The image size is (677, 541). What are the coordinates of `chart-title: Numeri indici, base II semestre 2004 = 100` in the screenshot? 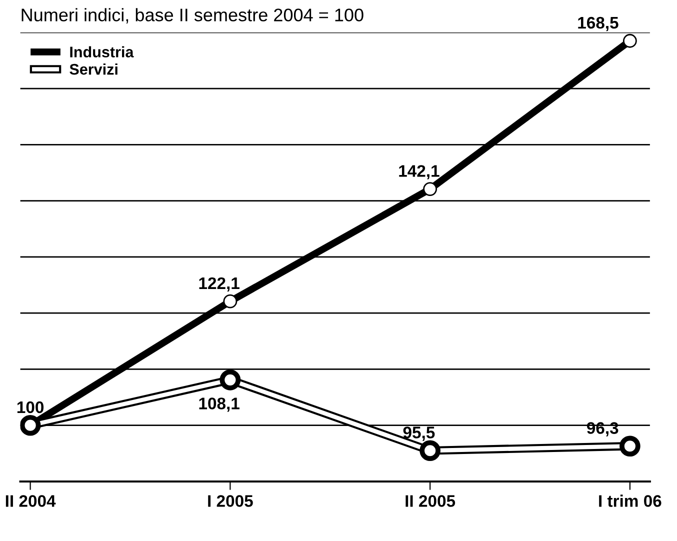 It's located at (193, 16).